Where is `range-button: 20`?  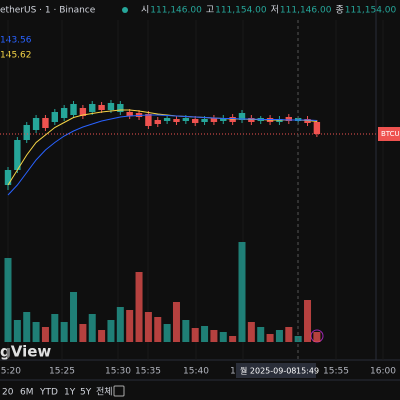 range-button: 20 is located at coordinates (8, 393).